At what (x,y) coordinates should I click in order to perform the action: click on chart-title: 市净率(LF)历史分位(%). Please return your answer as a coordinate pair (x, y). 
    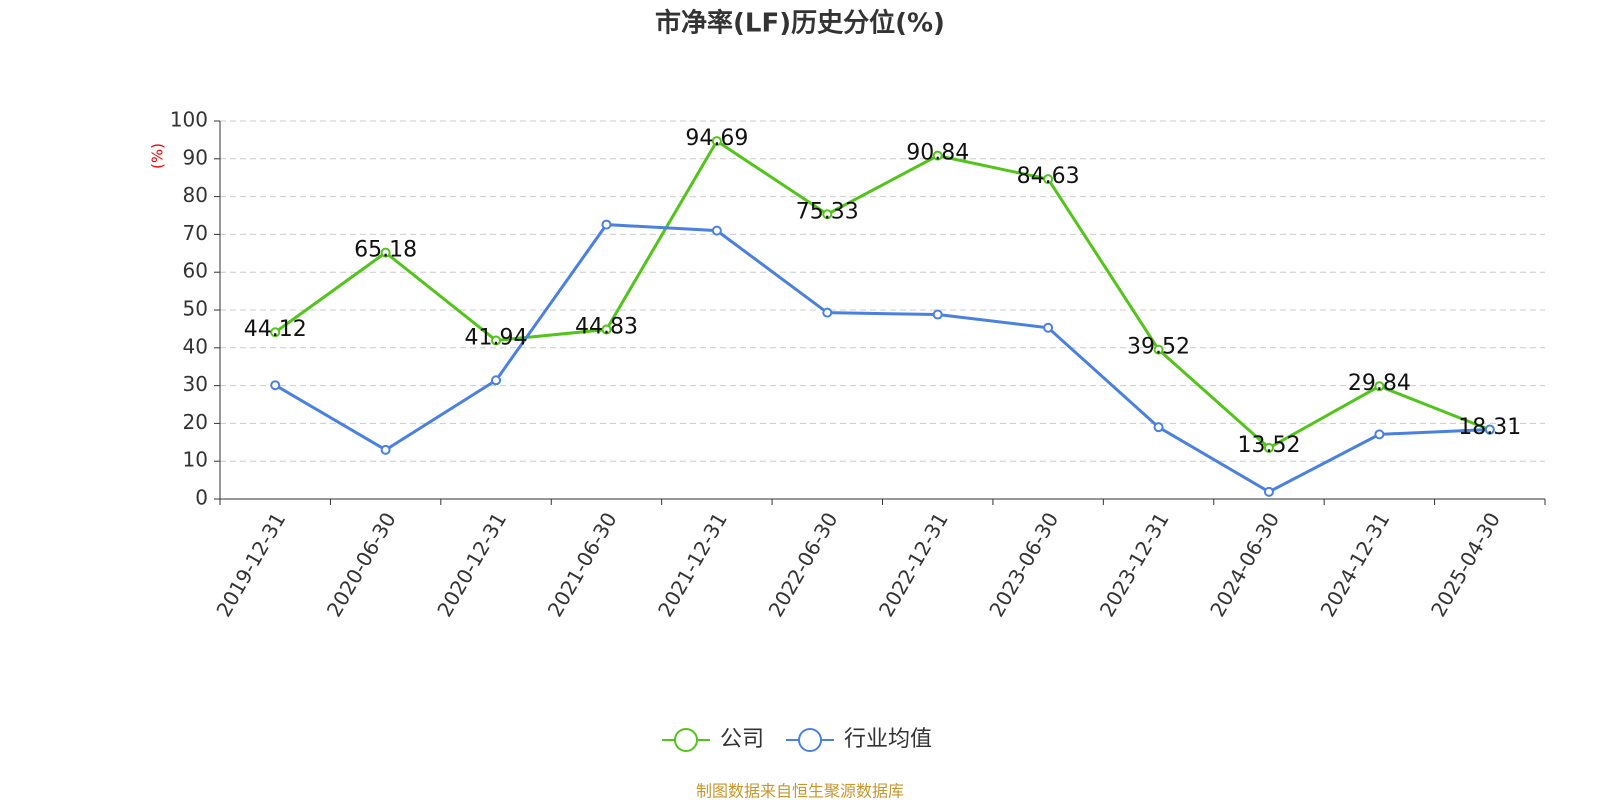
    Looking at the image, I should click on (800, 23).